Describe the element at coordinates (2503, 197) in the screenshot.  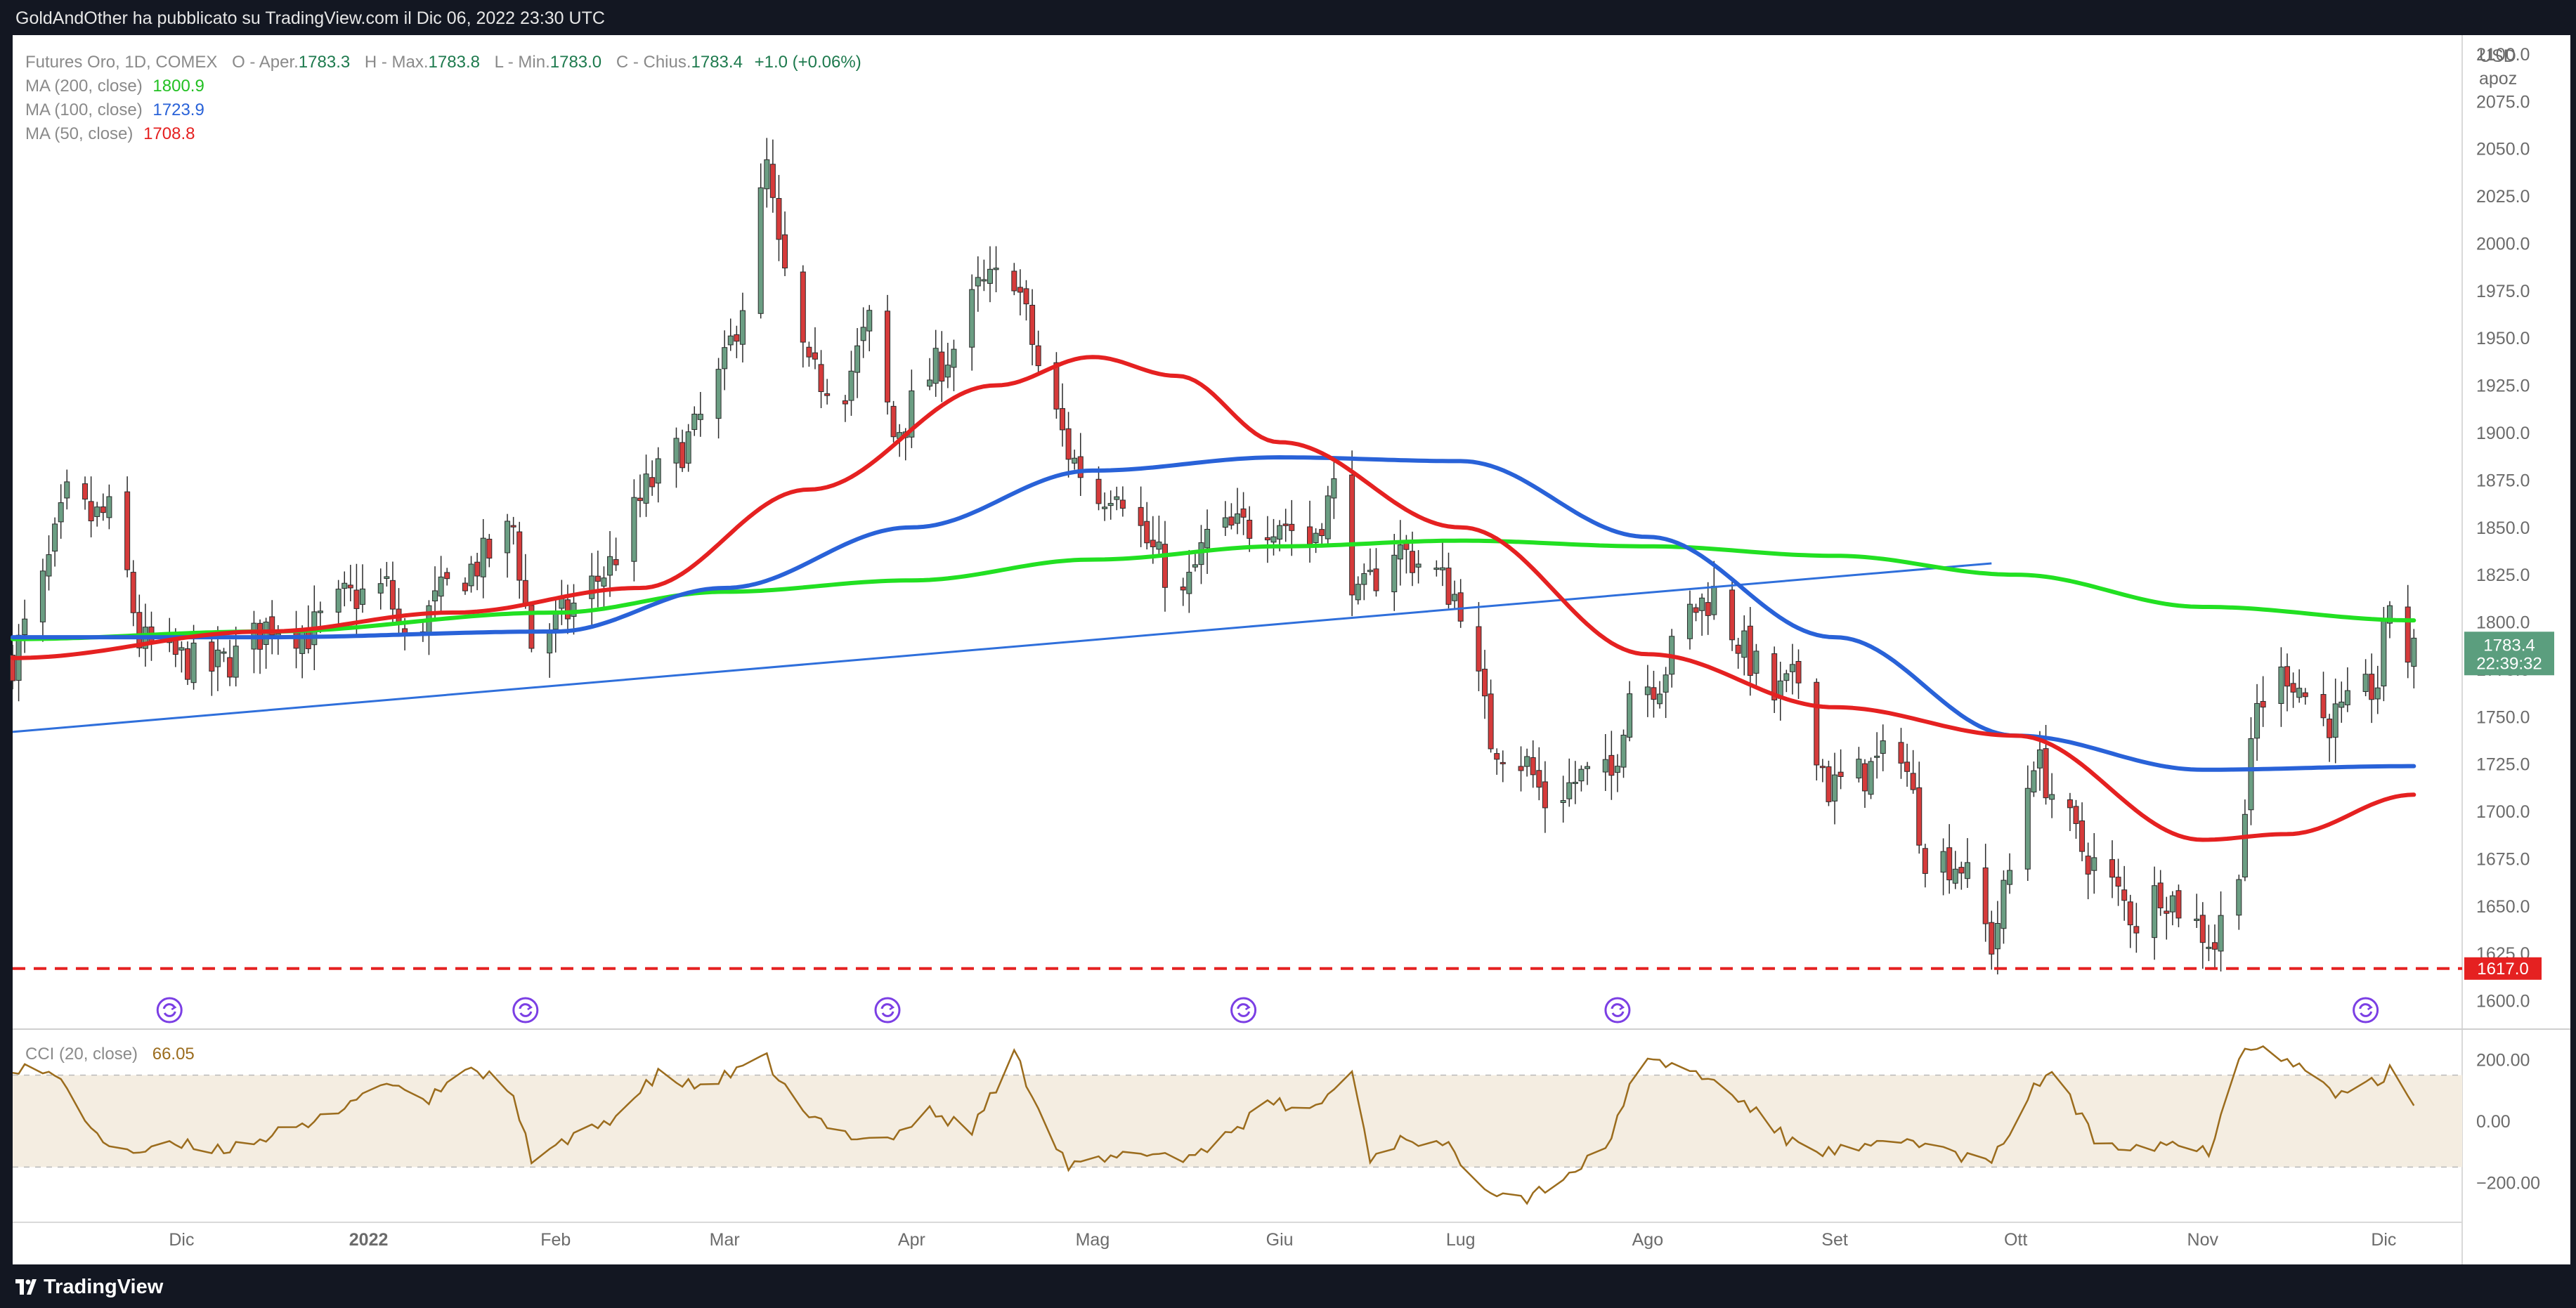
I see `price-tick-label: 2025.0` at that location.